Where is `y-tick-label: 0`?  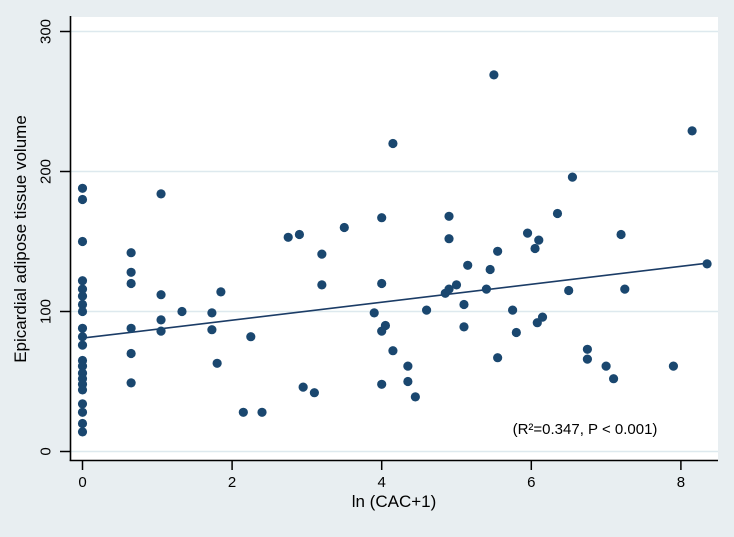
y-tick-label: 0 is located at coordinates (45, 451).